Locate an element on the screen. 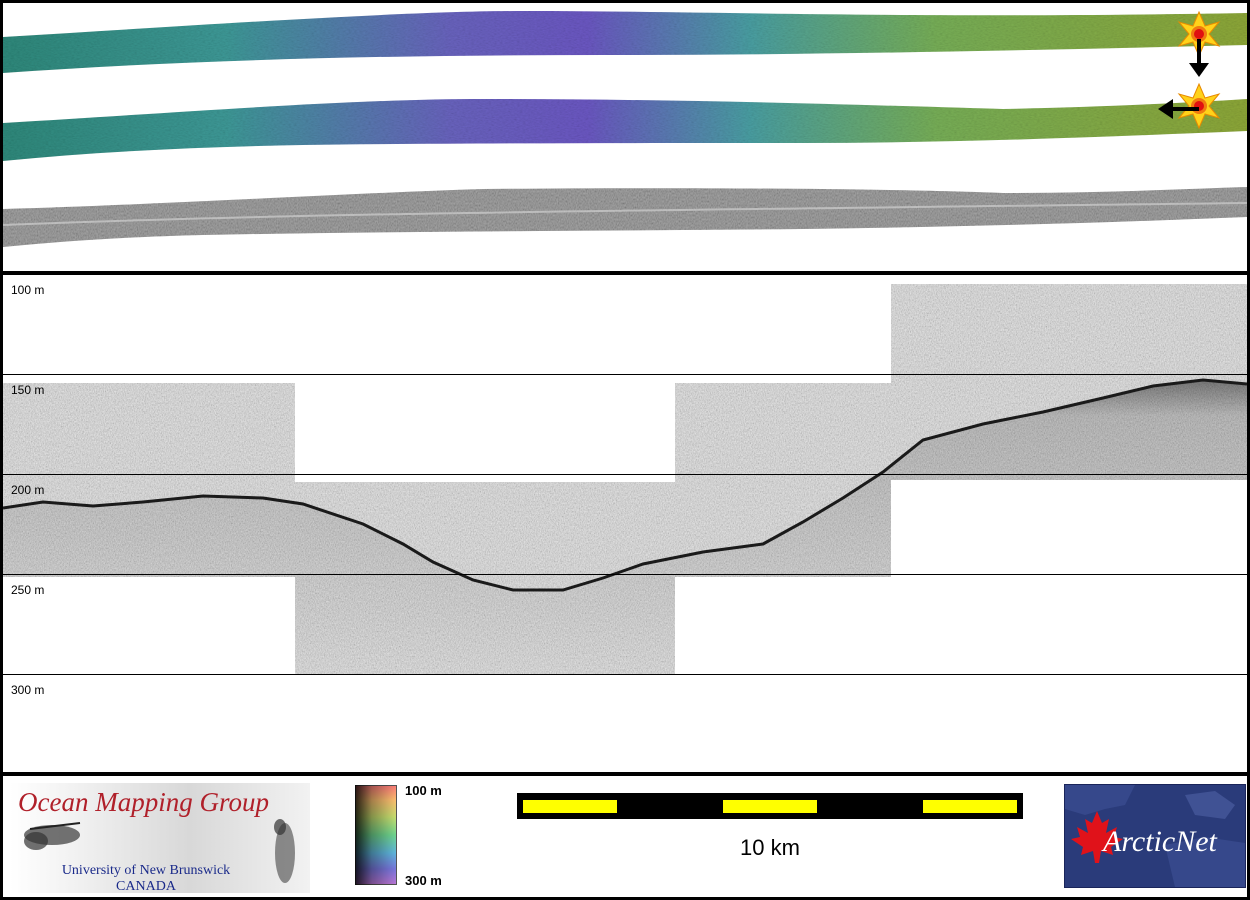 The height and width of the screenshot is (900, 1250). maple-leaf-icon is located at coordinates (1097, 837).